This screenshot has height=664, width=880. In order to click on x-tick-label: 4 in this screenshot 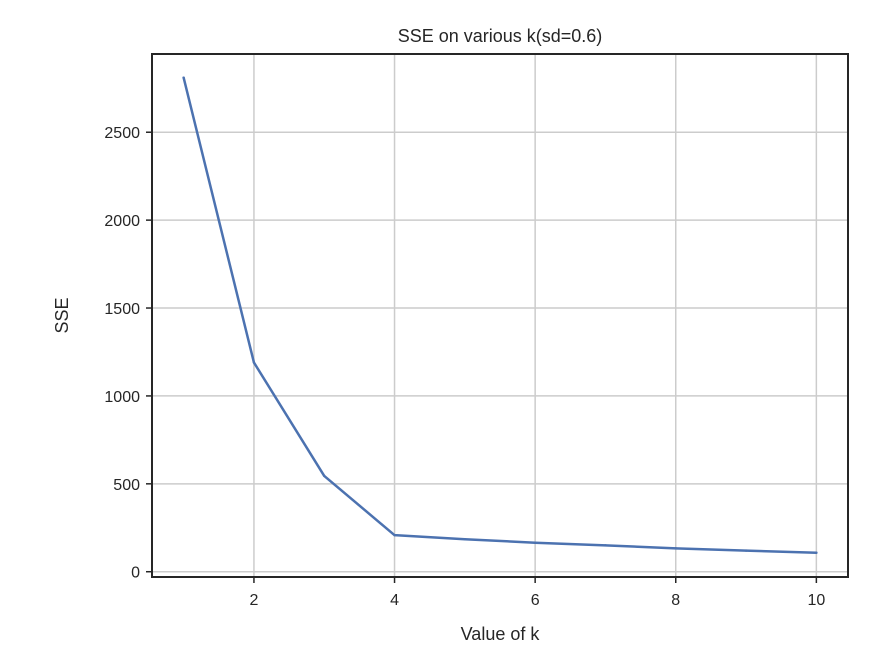, I will do `click(394, 600)`.